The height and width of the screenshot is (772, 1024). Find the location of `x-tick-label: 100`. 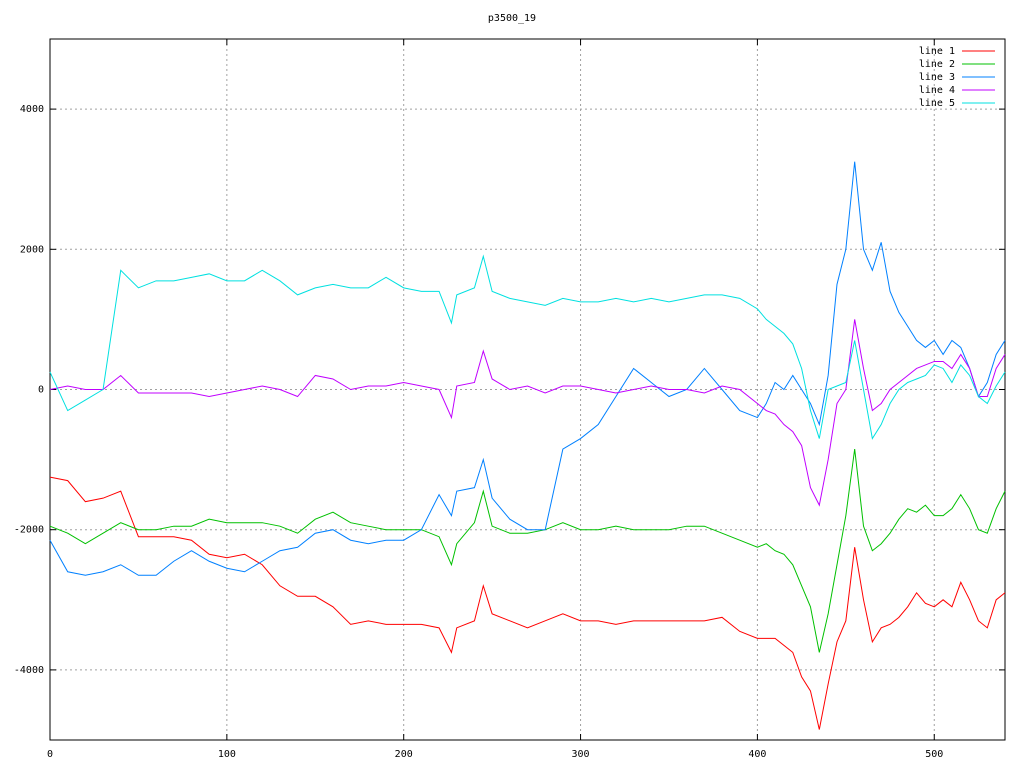

x-tick-label: 100 is located at coordinates (227, 754).